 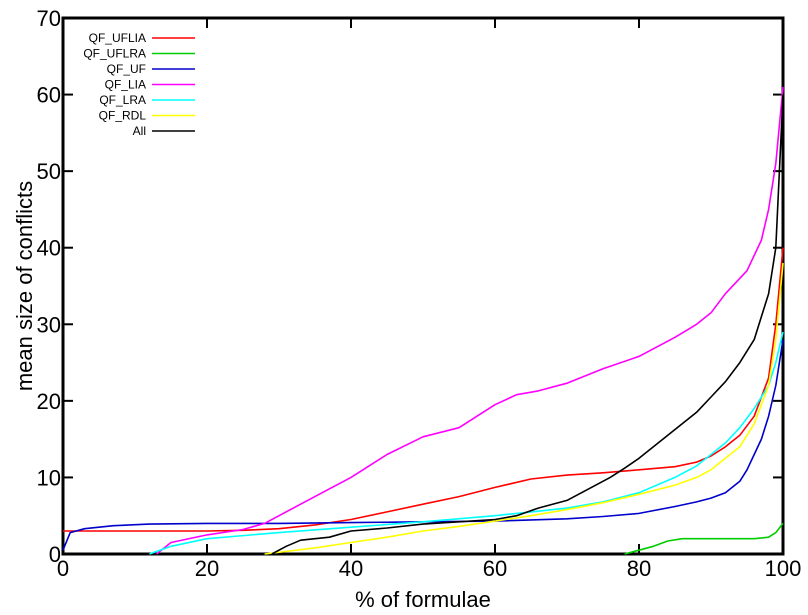 I want to click on x-axis-title: % of formulae, so click(x=423, y=599).